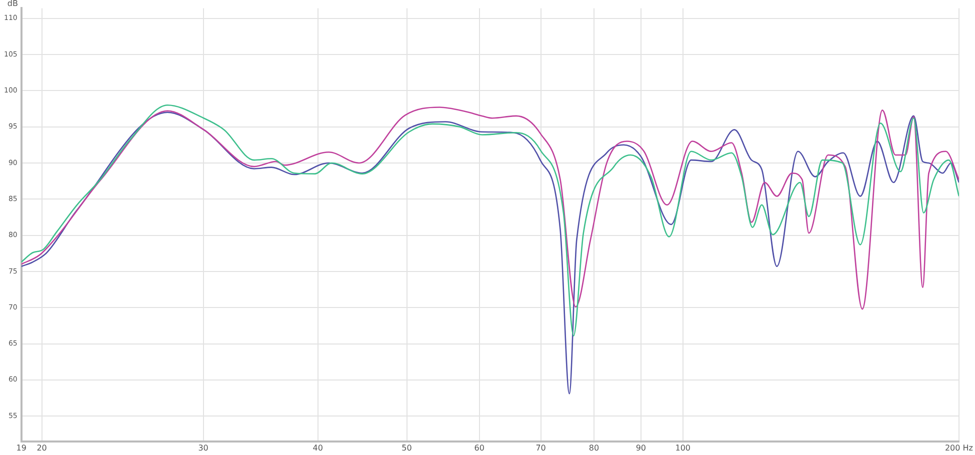 This screenshot has height=455, width=975. Describe the element at coordinates (958, 447) in the screenshot. I see `x-tick-label: 200 Hz` at that location.